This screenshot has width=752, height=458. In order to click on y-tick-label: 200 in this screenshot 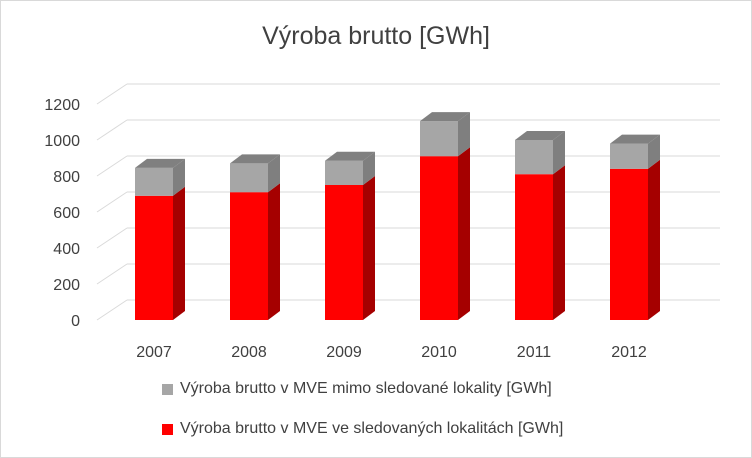, I will do `click(66, 285)`.